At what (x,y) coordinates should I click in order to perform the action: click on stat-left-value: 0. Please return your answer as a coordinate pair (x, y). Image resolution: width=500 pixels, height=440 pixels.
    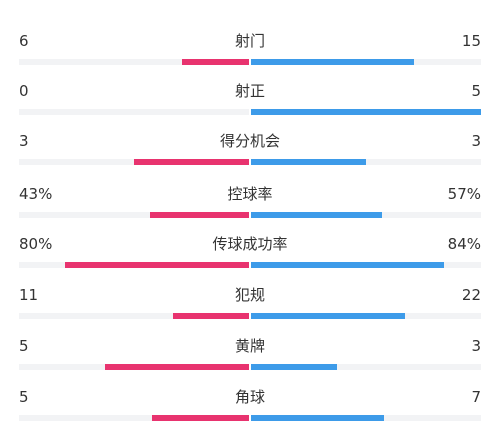
    Looking at the image, I should click on (24, 91).